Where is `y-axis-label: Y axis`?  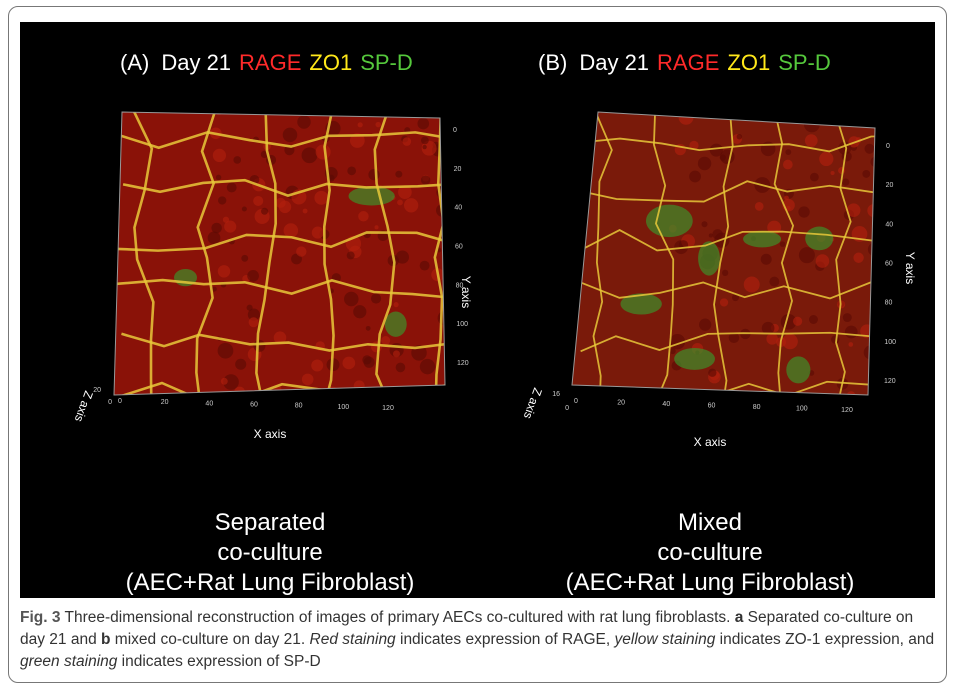
y-axis-label: Y axis is located at coordinates (466, 292).